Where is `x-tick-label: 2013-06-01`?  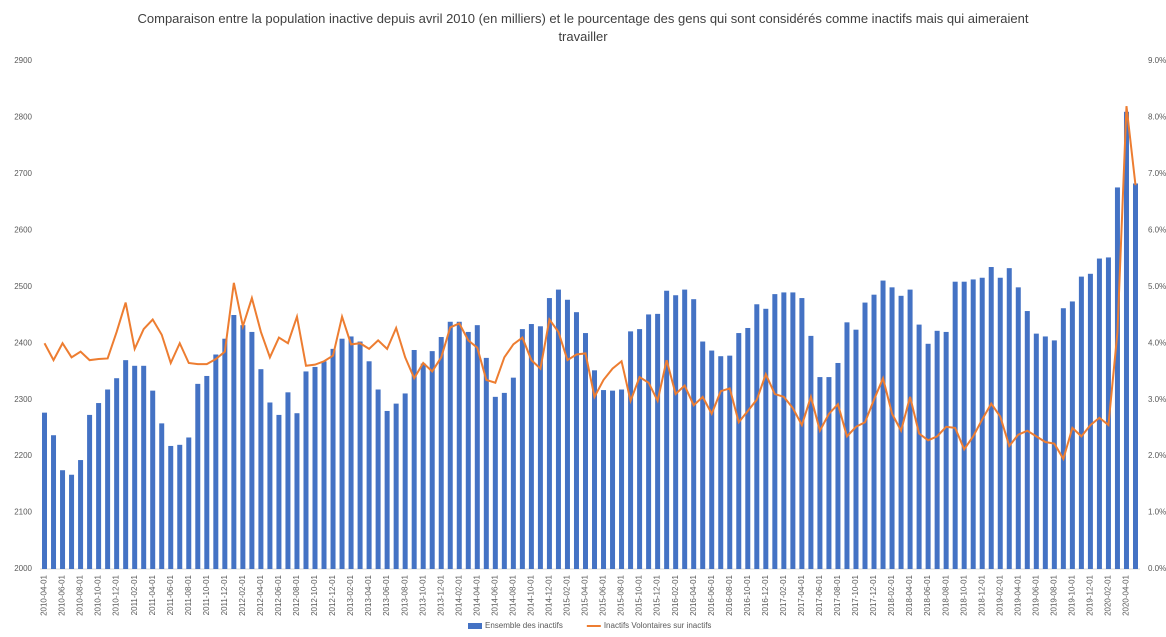
x-tick-label: 2013-06-01 is located at coordinates (386, 594).